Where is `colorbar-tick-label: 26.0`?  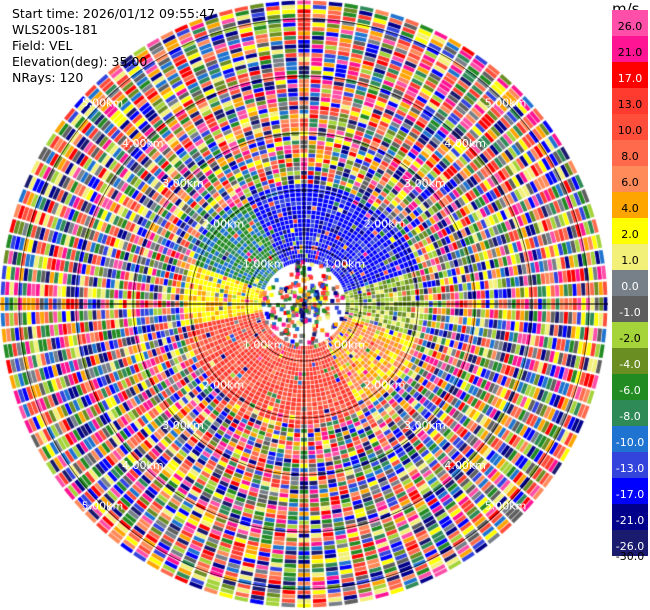
colorbar-tick-label: 26.0 is located at coordinates (630, 26).